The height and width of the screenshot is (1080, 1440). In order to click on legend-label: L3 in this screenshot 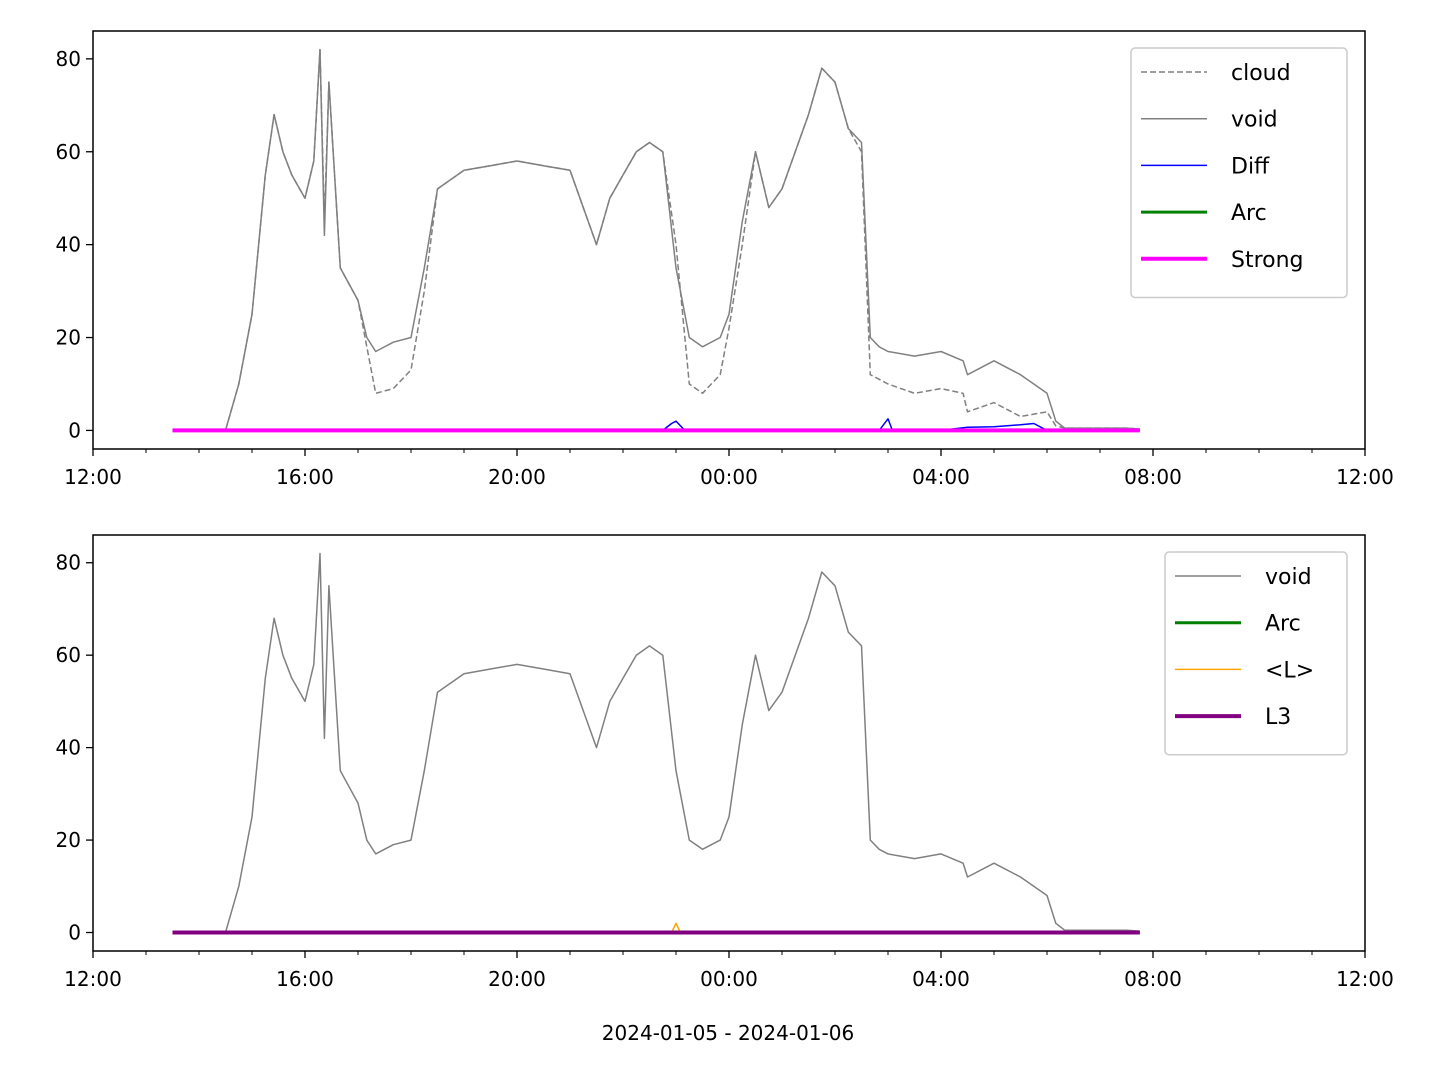, I will do `click(1278, 717)`.